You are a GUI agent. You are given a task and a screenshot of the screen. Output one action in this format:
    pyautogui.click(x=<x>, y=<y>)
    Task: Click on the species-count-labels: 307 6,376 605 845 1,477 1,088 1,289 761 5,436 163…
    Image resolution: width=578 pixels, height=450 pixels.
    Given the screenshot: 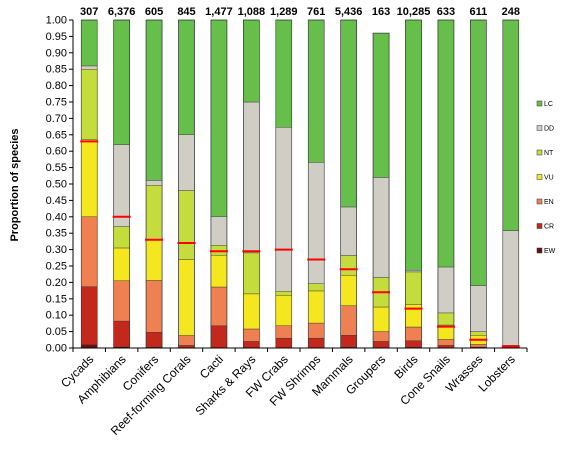 What is the action you would take?
    pyautogui.click(x=300, y=12)
    